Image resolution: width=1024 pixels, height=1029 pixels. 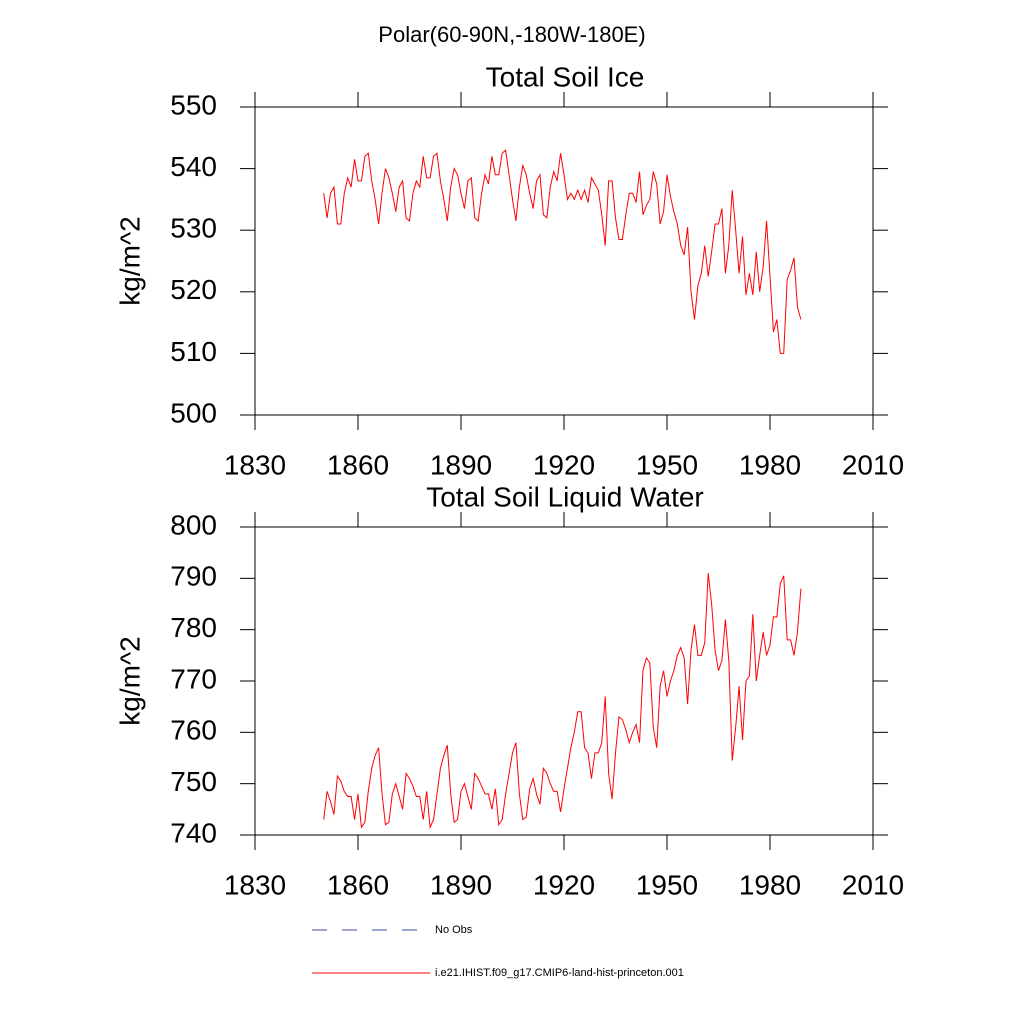 I want to click on legend-label: No Obs, so click(x=454, y=930).